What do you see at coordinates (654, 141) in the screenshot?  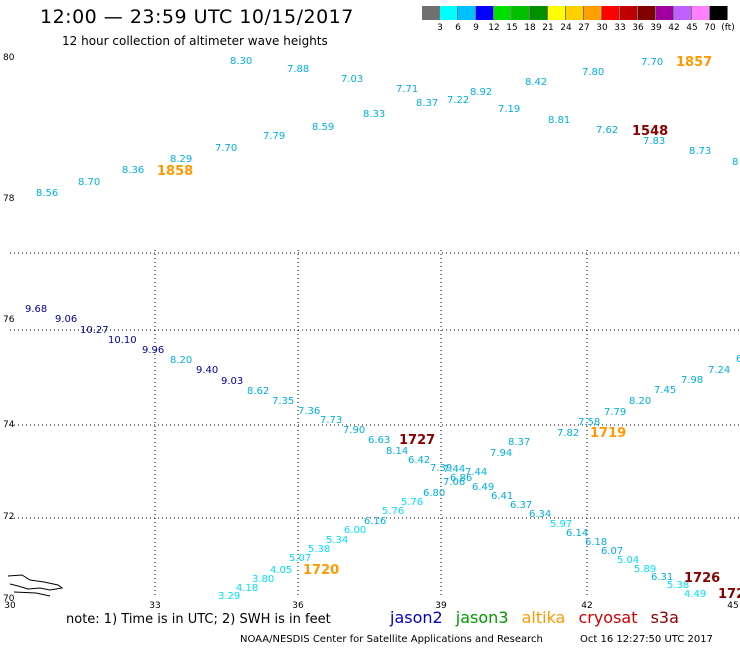 I see `wave-height-value: 7.83` at bounding box center [654, 141].